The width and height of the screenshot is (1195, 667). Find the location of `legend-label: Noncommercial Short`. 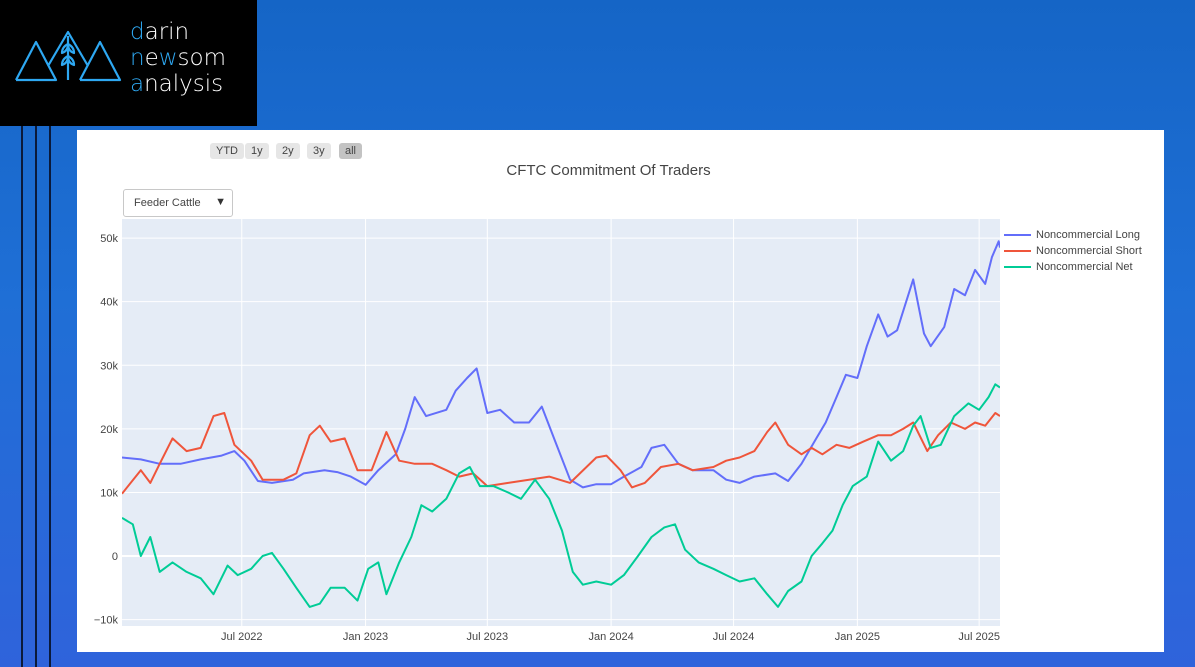

legend-label: Noncommercial Short is located at coordinates (1089, 251).